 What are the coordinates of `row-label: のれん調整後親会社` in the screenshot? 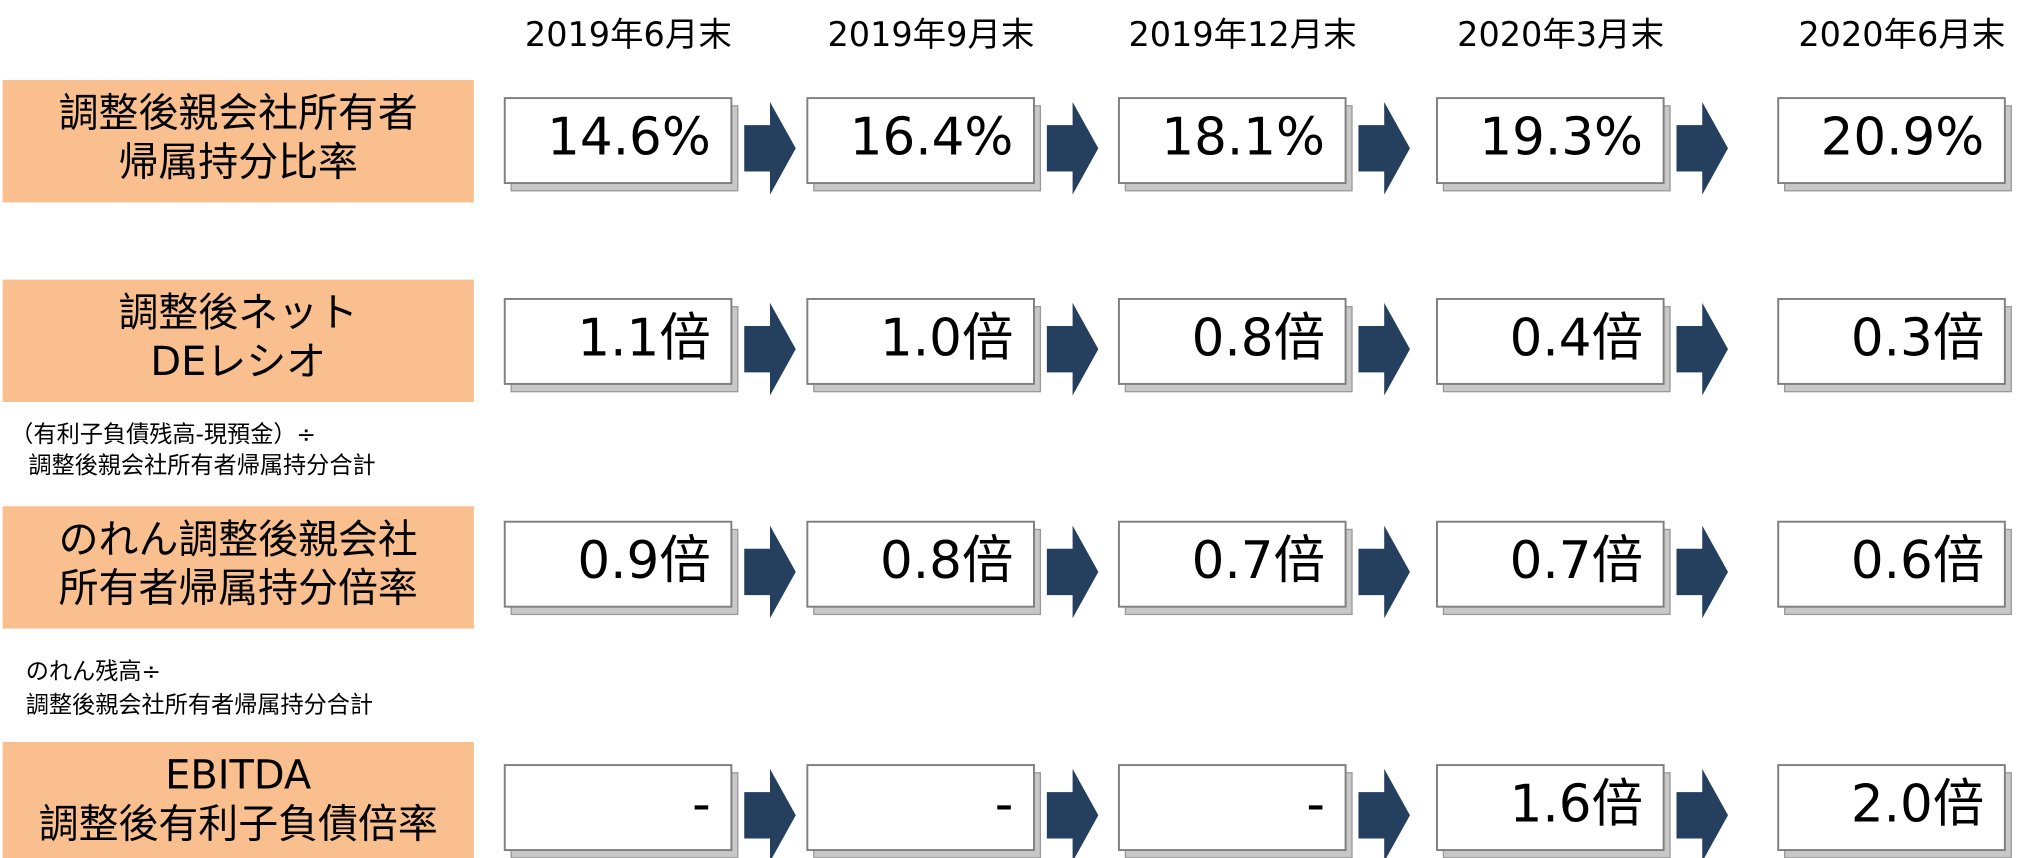 It's located at (238, 540).